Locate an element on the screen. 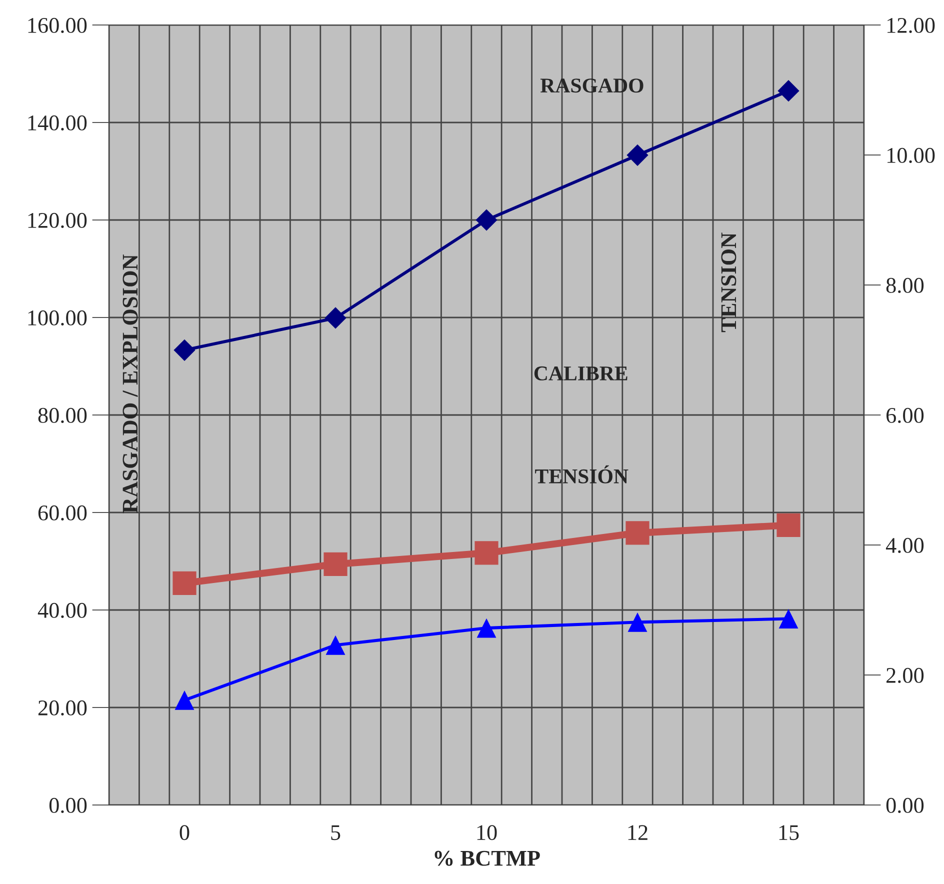  y2-tick-label: 2.00 is located at coordinates (905, 676).